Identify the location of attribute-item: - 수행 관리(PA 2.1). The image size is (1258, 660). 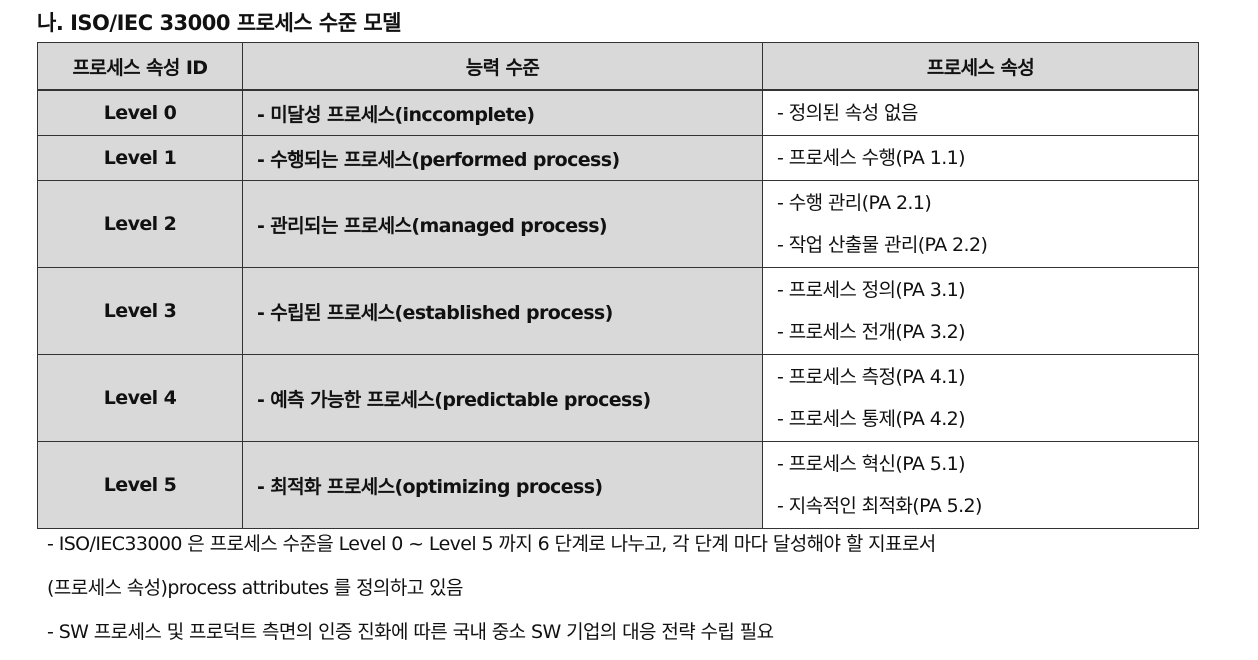
(854, 203).